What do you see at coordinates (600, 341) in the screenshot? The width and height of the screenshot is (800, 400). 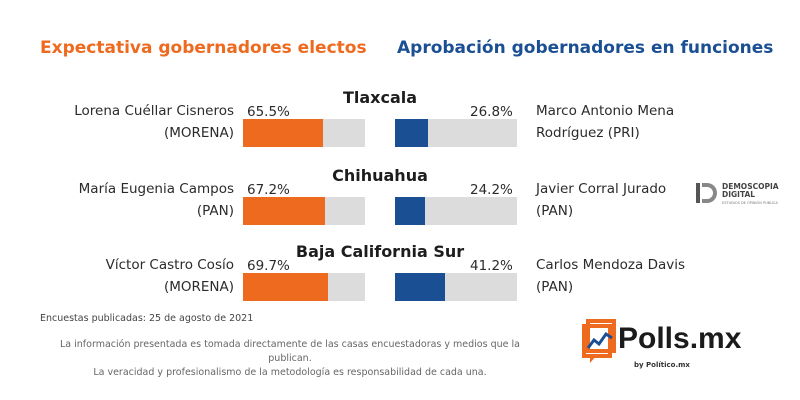 I see `polls-logo-icon` at bounding box center [600, 341].